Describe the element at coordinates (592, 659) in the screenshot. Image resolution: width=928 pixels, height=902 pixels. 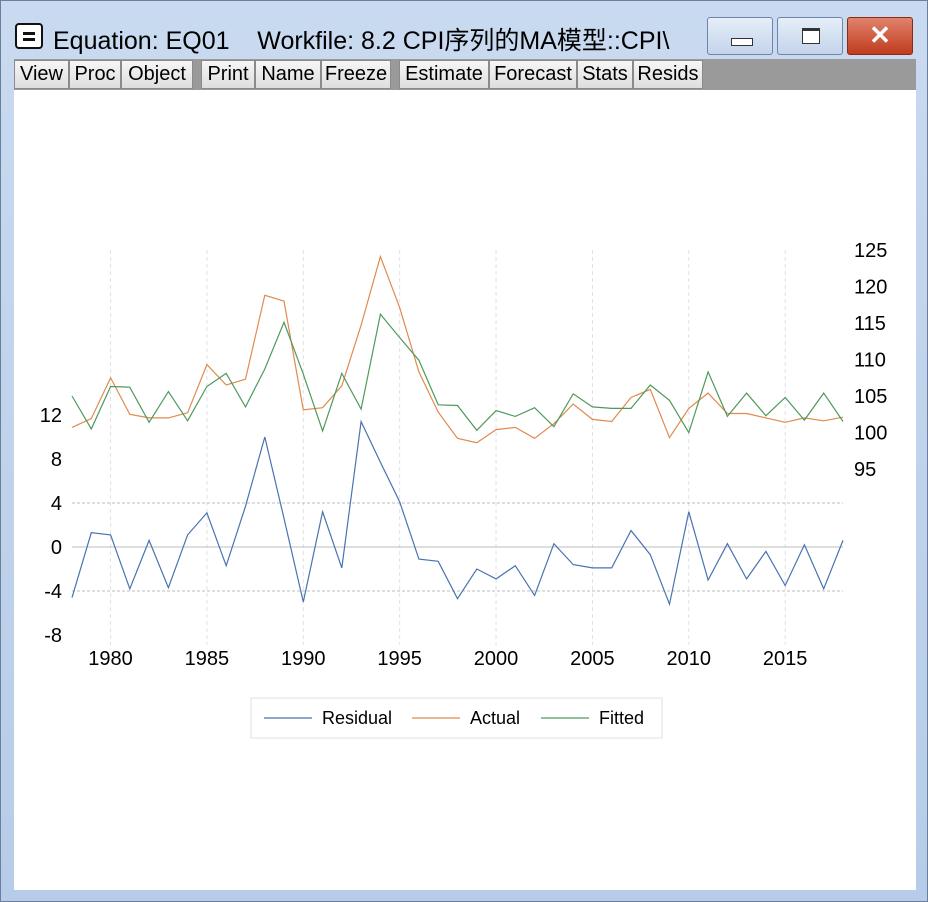
I see `x-tick-label: 2005` at that location.